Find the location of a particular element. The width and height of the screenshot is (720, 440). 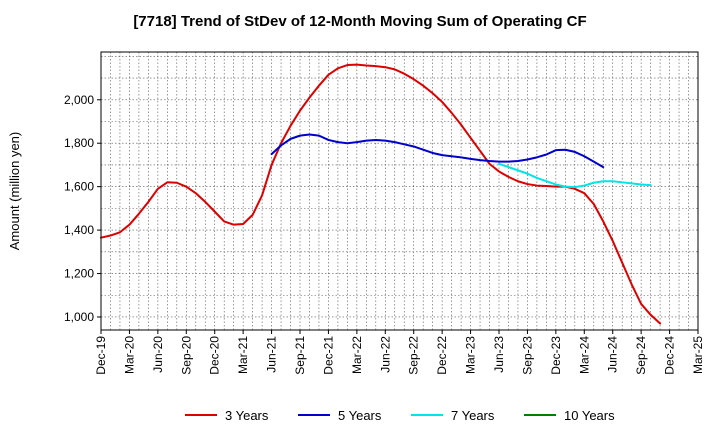

x-tick-label: Sep-21 is located at coordinates (300, 355).